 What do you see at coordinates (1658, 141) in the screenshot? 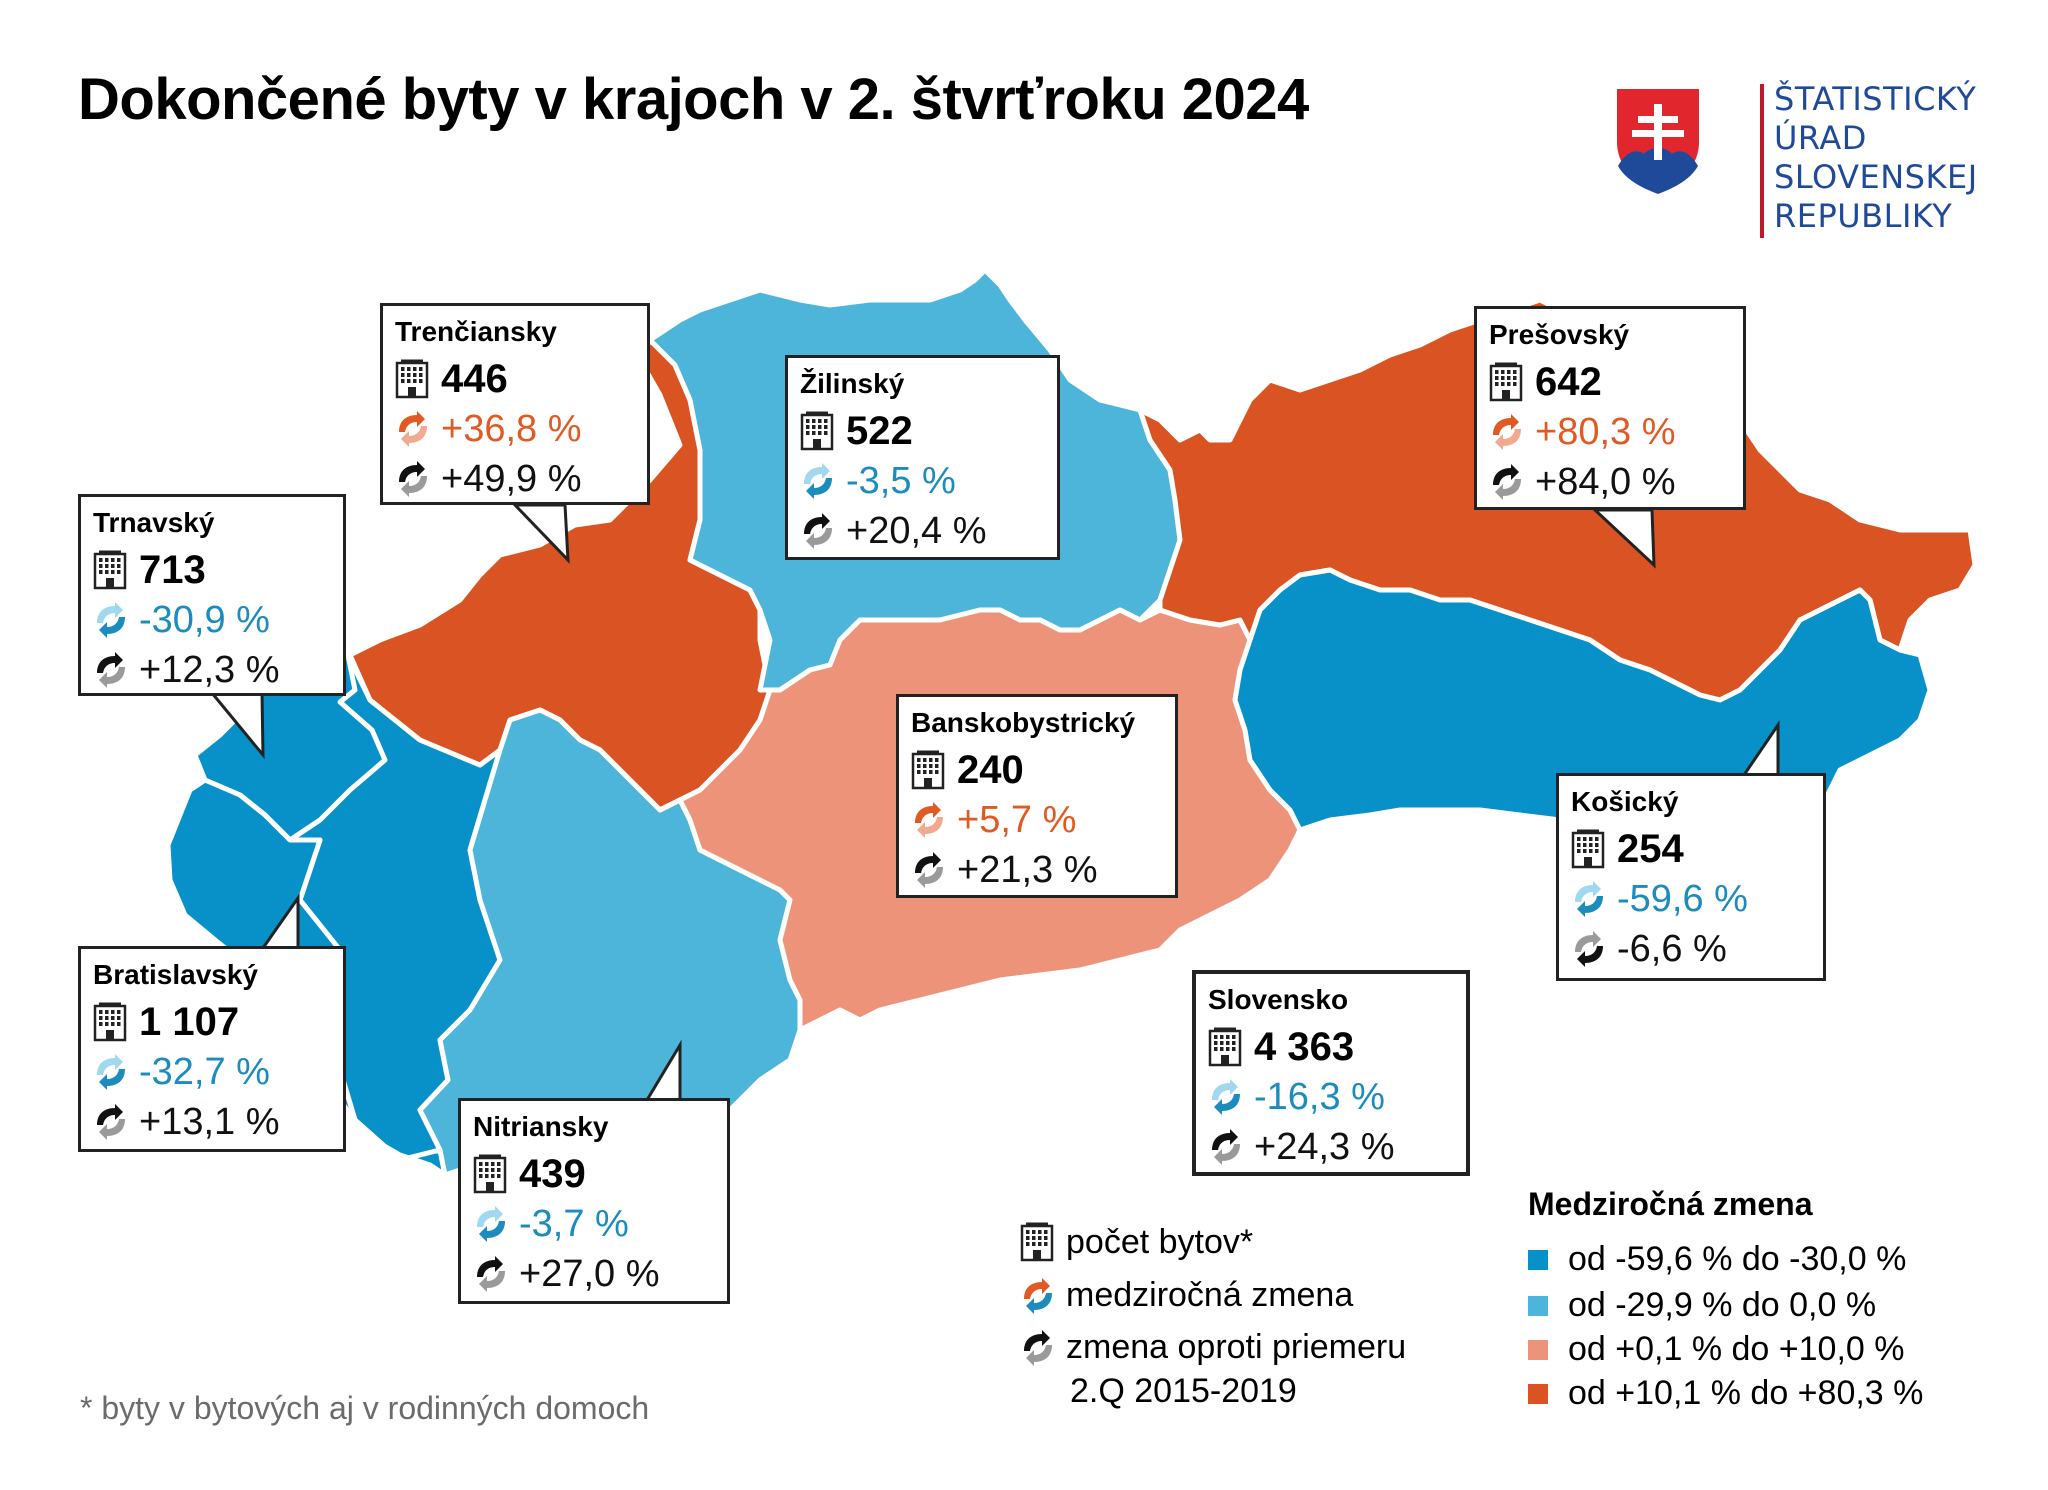
I see `slovak-coat-of-arms-icon` at bounding box center [1658, 141].